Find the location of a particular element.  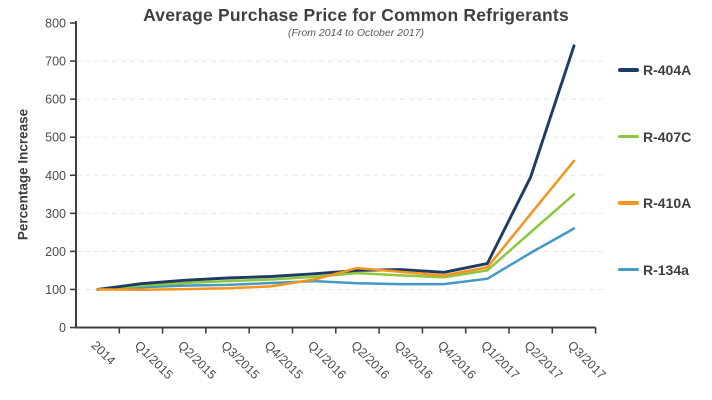

y-tick-label: 500 is located at coordinates (55, 138).